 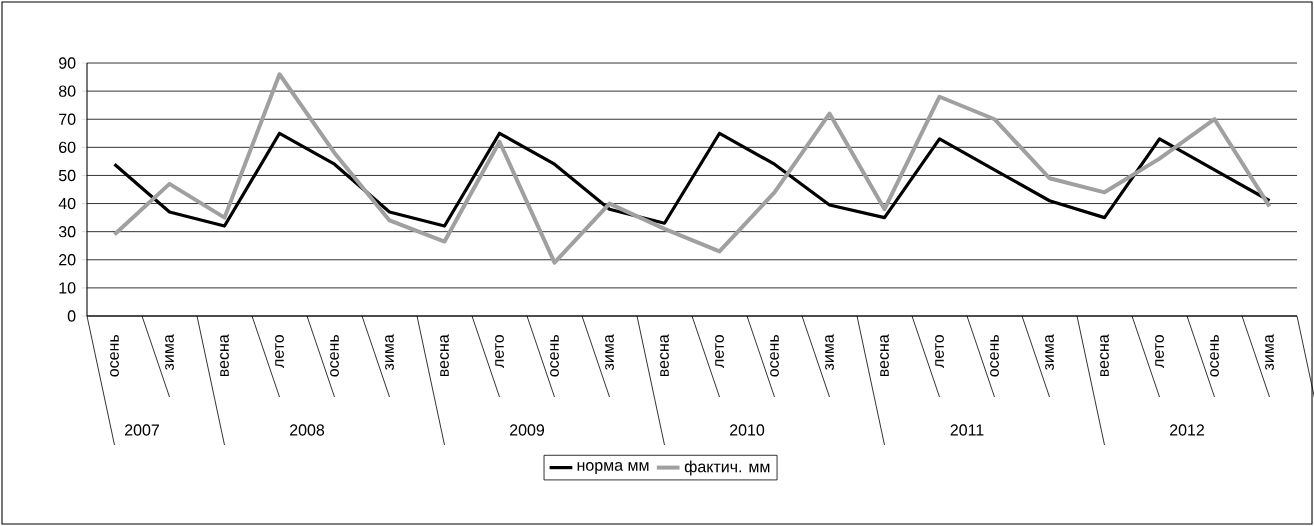 What do you see at coordinates (67, 119) in the screenshot?
I see `y-tick-label: 70` at bounding box center [67, 119].